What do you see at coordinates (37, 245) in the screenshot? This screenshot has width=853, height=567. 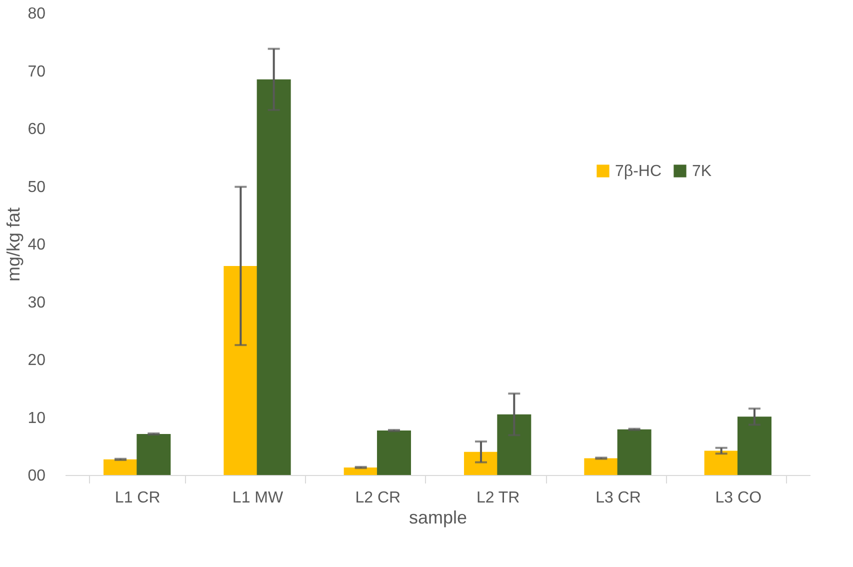 I see `y-tick-label: 40` at bounding box center [37, 245].